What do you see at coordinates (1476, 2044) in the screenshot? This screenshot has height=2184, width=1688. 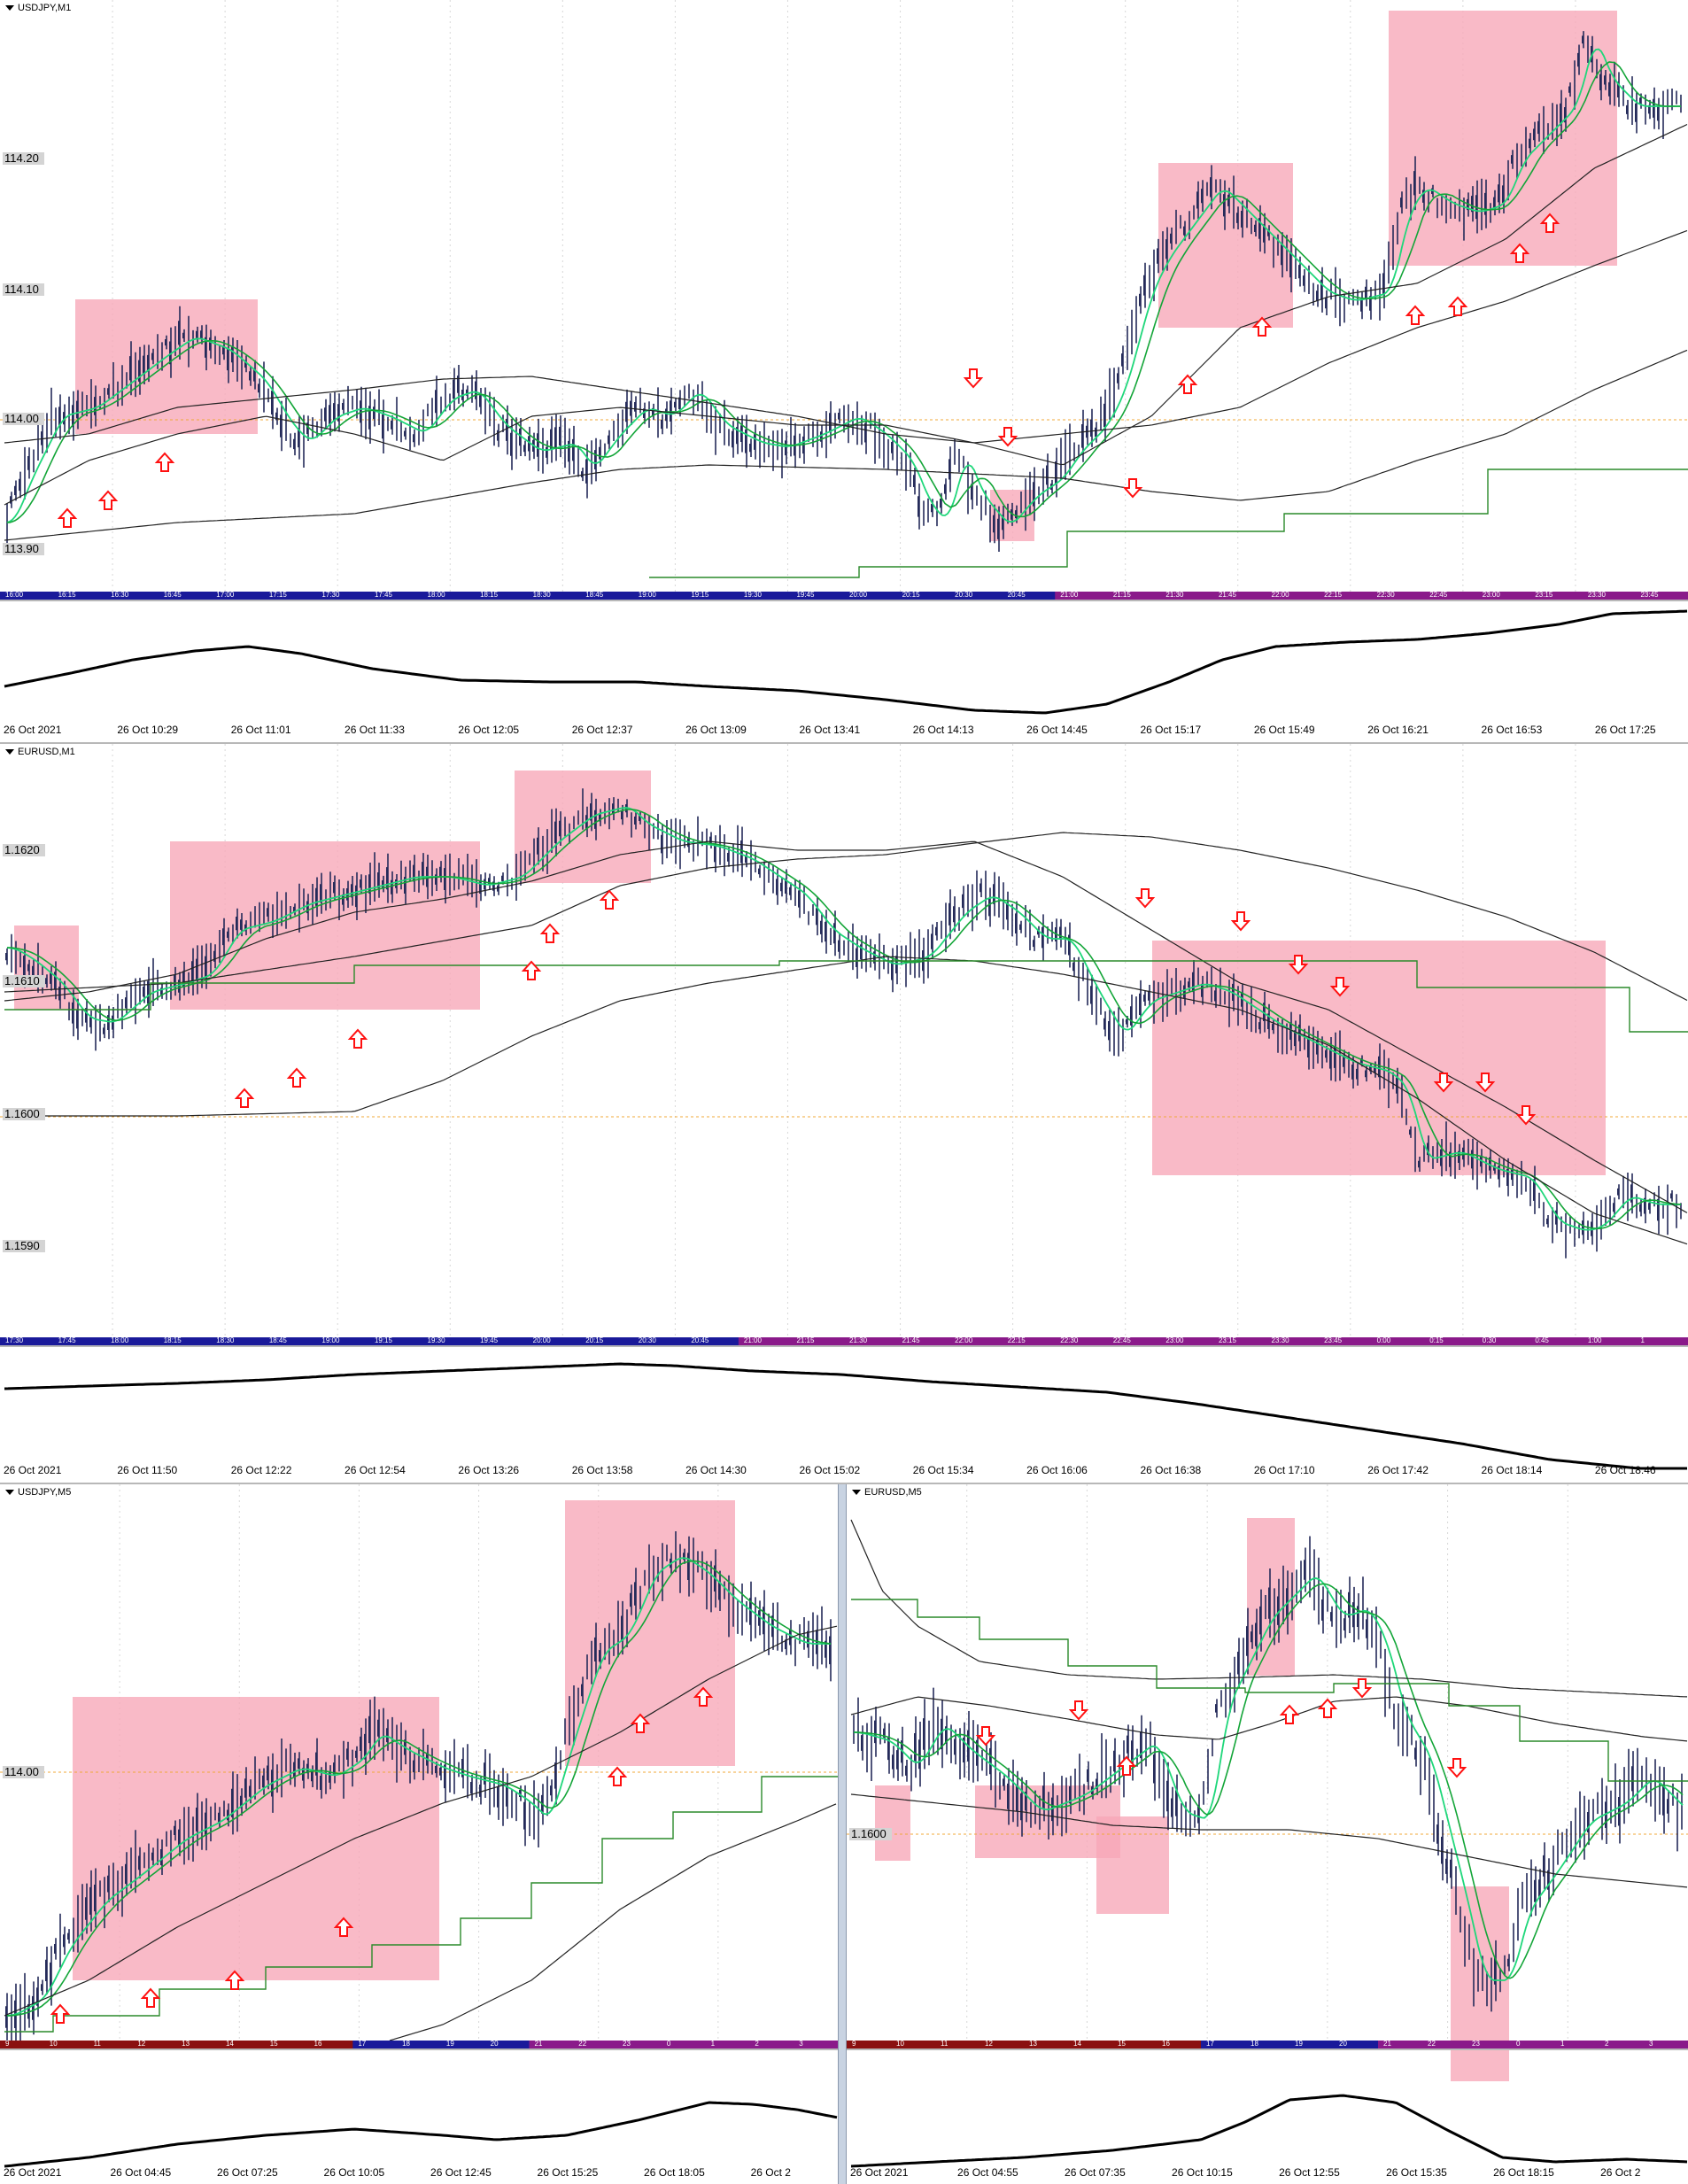 I see `session-time-label: 23` at bounding box center [1476, 2044].